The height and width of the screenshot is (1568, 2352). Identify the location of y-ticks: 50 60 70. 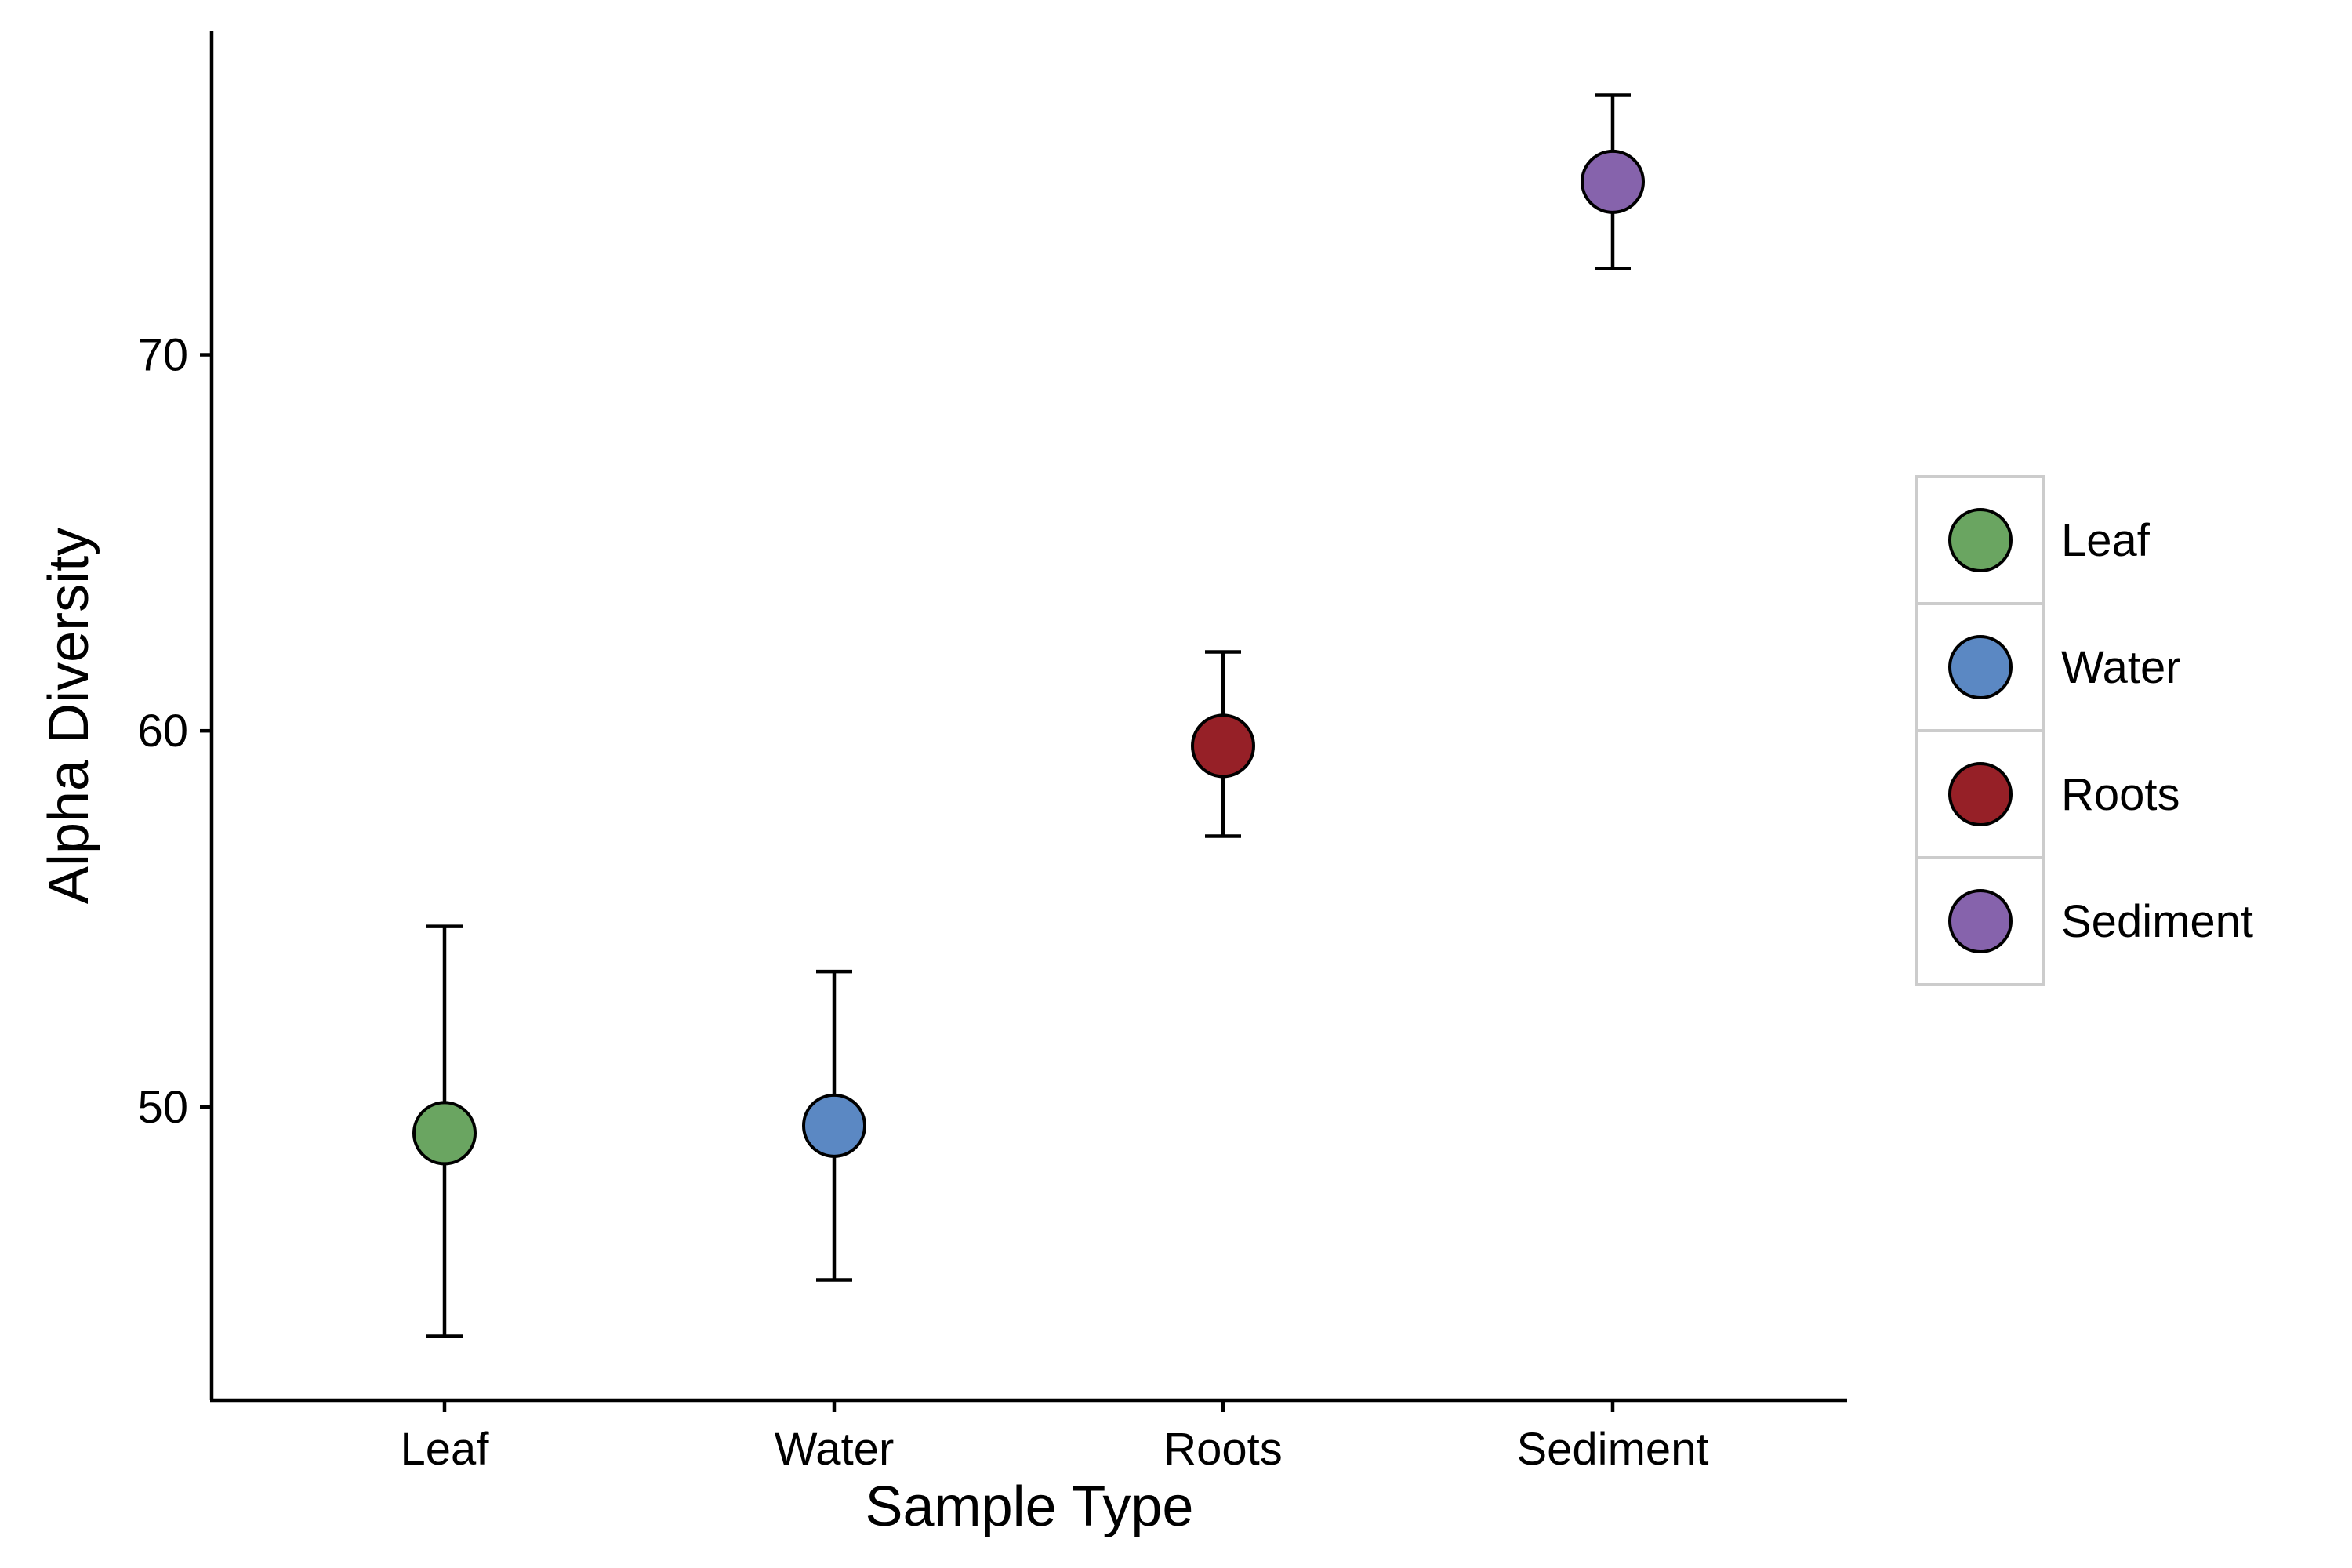
(174, 731).